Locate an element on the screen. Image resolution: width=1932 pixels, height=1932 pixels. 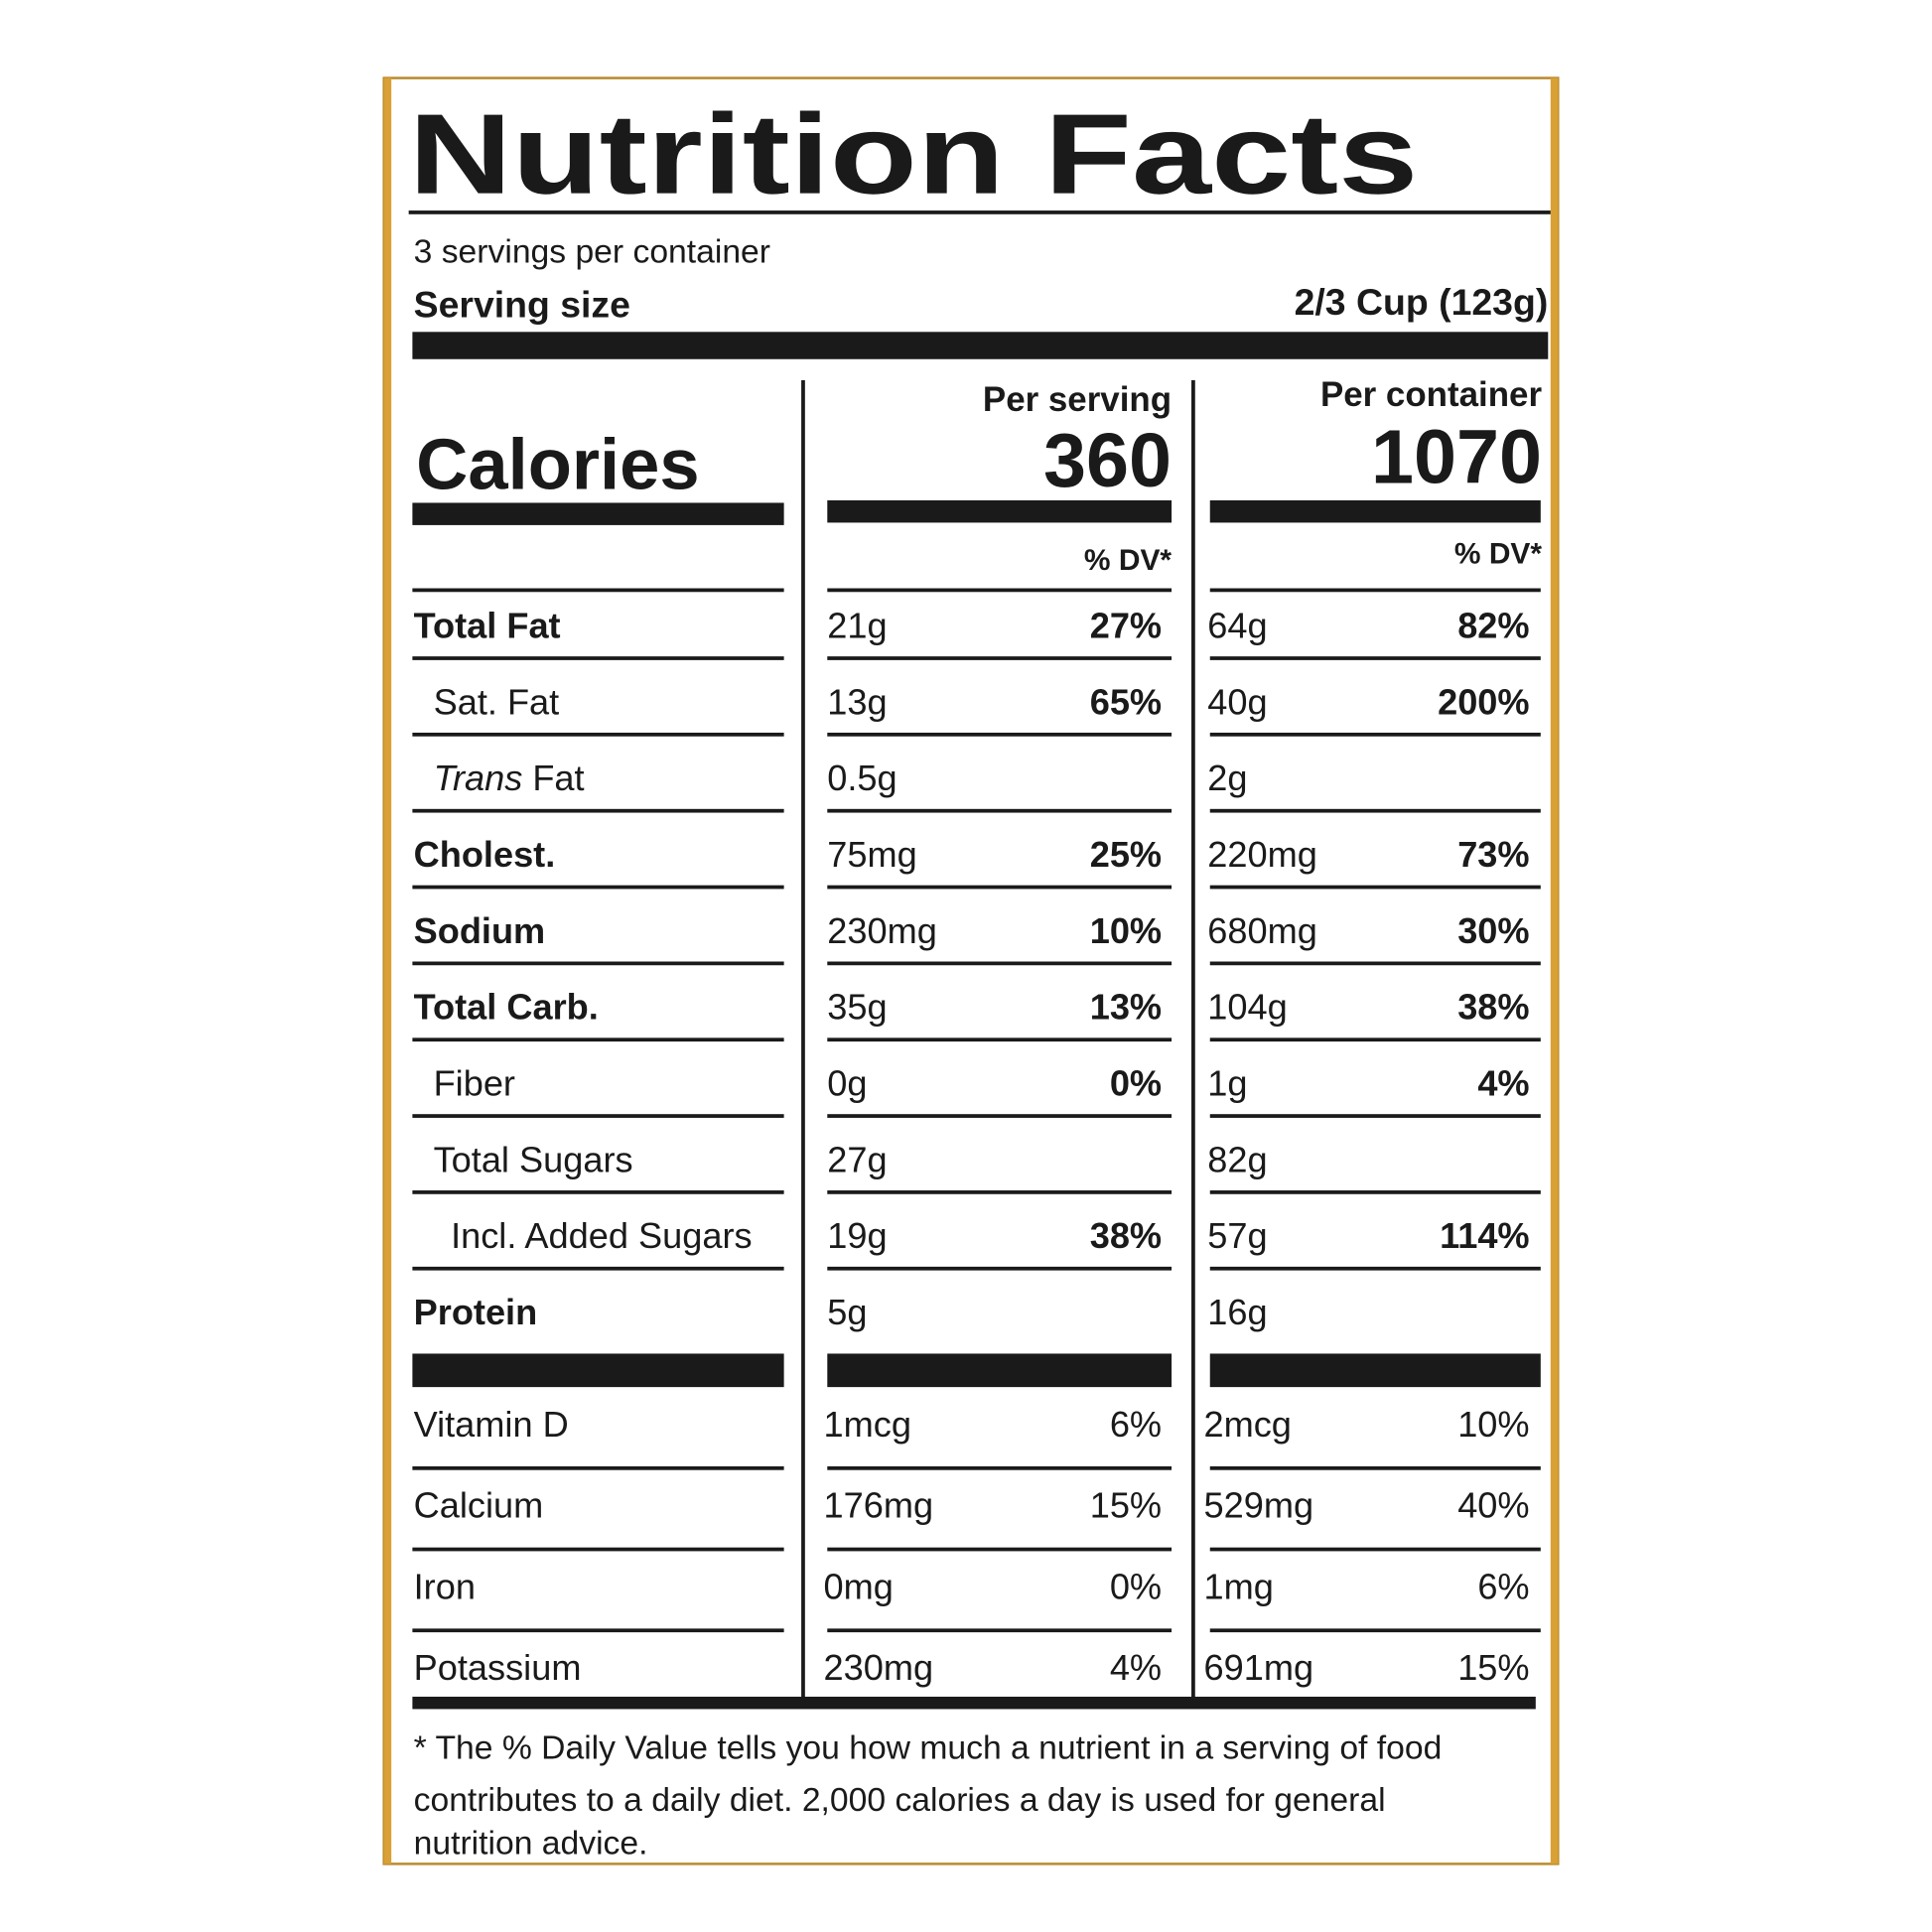
serving-size-label: Serving size is located at coordinates (522, 304).